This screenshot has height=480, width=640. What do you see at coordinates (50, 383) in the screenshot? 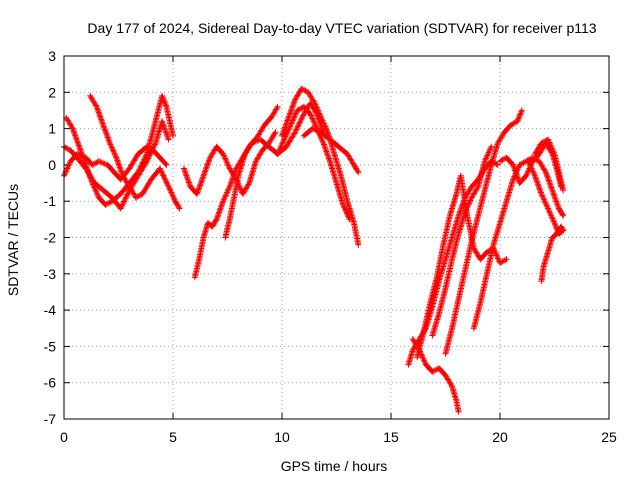
I see `y-tick-label: -6` at bounding box center [50, 383].